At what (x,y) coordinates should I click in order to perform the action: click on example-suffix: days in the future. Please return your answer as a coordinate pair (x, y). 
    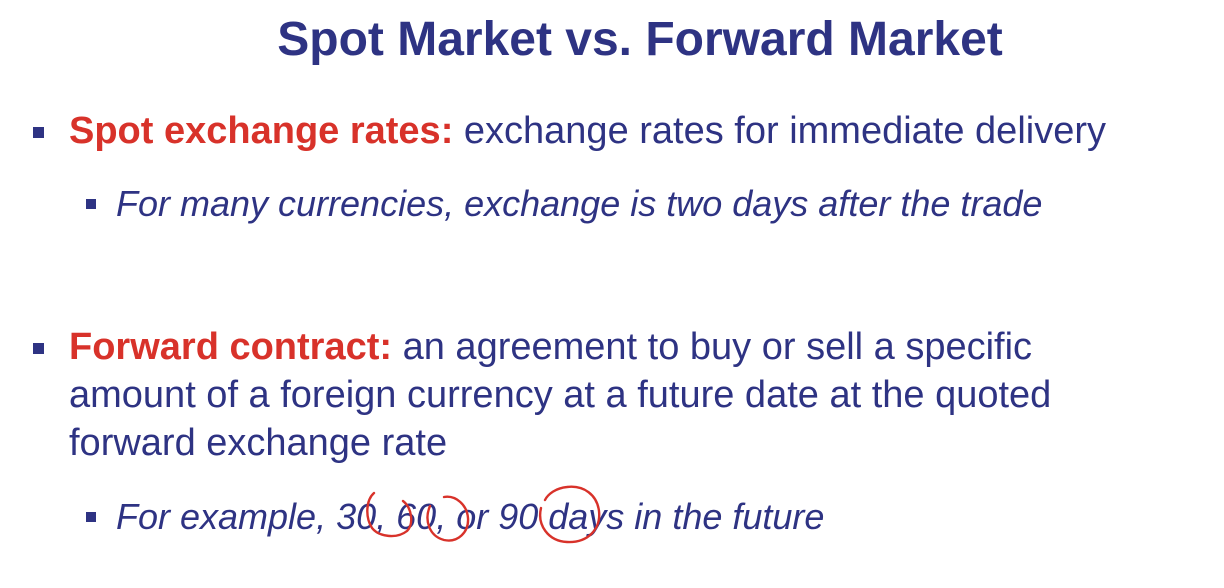
    Looking at the image, I should click on (681, 516).